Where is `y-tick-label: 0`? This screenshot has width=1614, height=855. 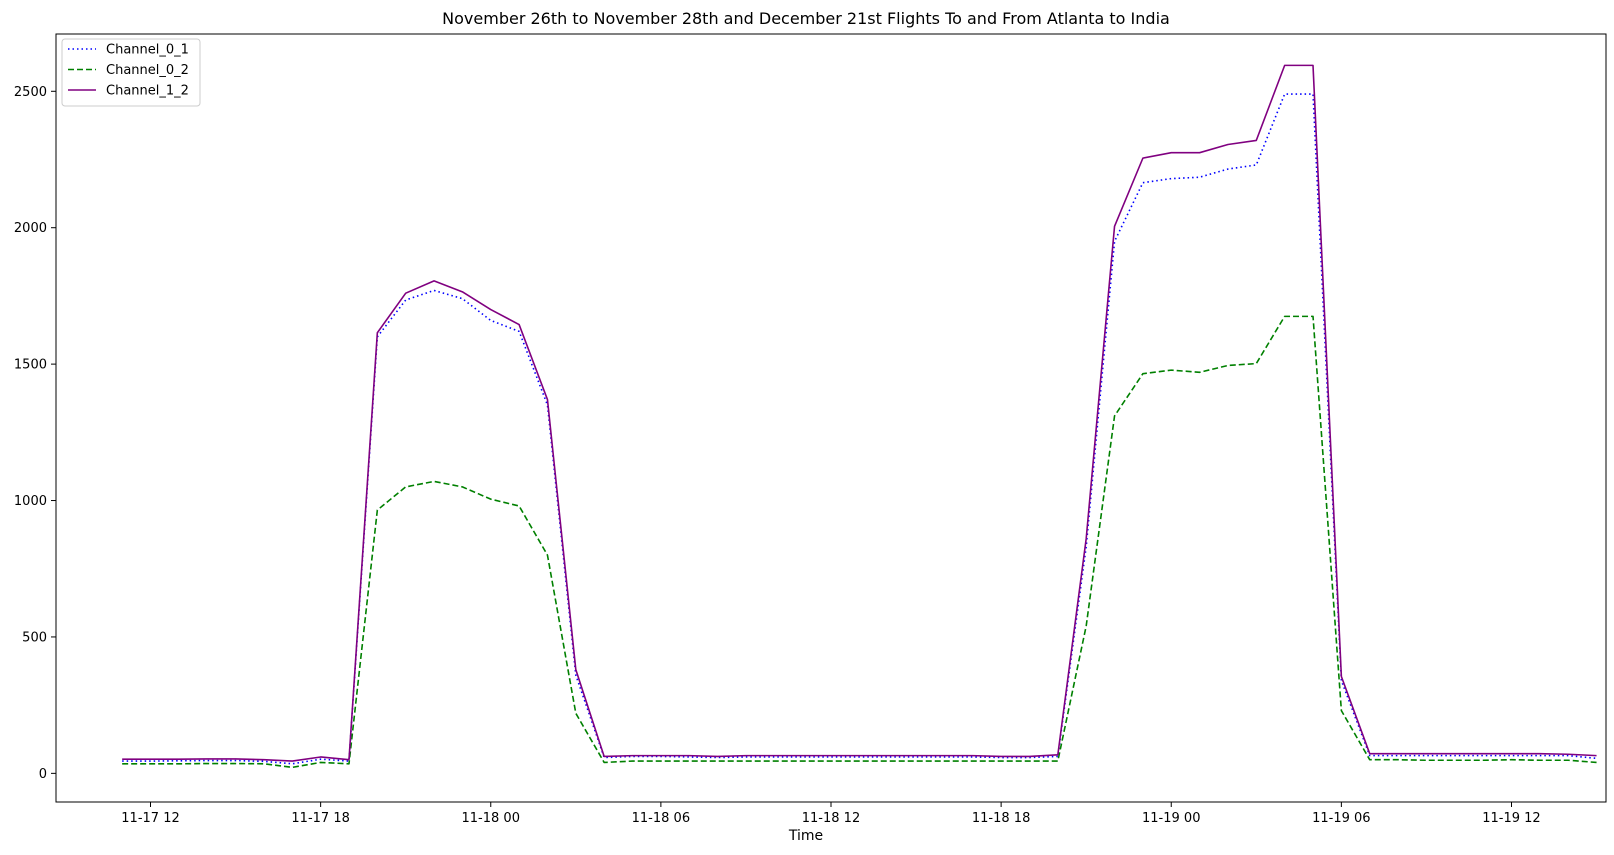
y-tick-label: 0 is located at coordinates (43, 774).